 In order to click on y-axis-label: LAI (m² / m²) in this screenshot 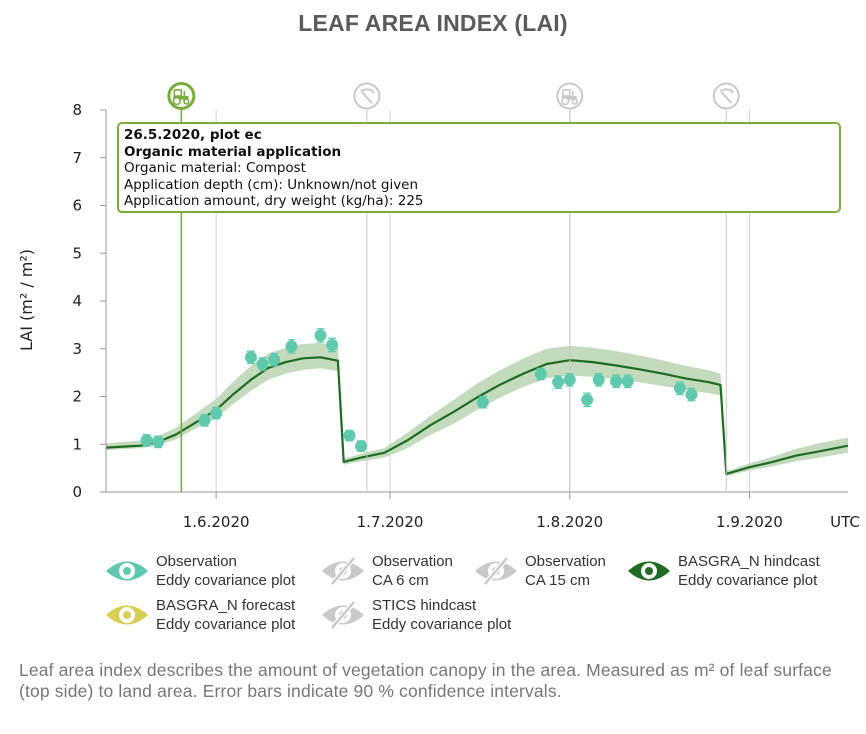, I will do `click(26, 300)`.